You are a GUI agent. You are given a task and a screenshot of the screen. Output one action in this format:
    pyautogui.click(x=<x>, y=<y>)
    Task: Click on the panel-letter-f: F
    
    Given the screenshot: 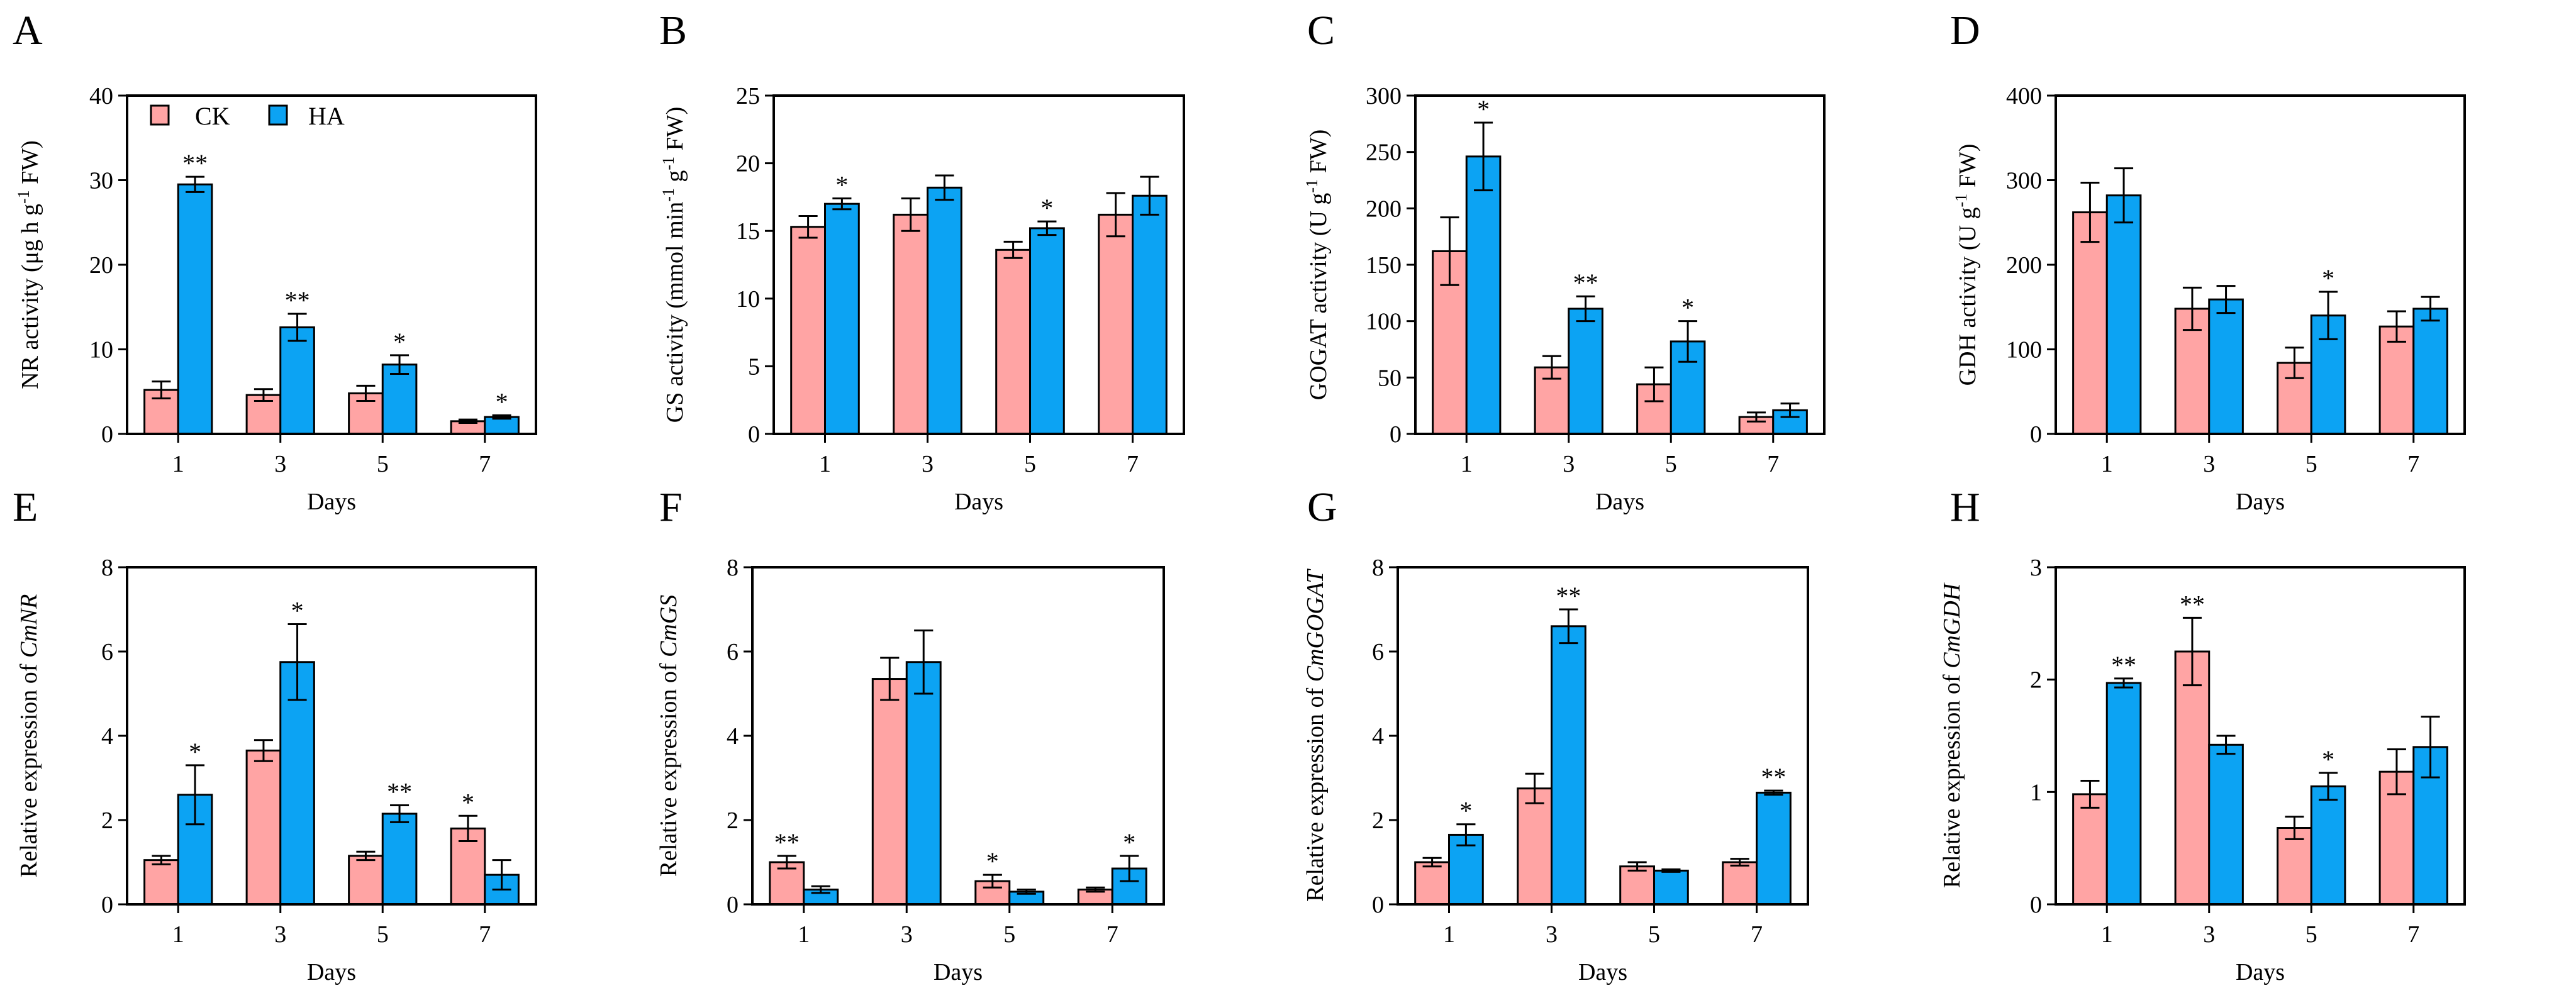 What is the action you would take?
    pyautogui.click(x=671, y=507)
    